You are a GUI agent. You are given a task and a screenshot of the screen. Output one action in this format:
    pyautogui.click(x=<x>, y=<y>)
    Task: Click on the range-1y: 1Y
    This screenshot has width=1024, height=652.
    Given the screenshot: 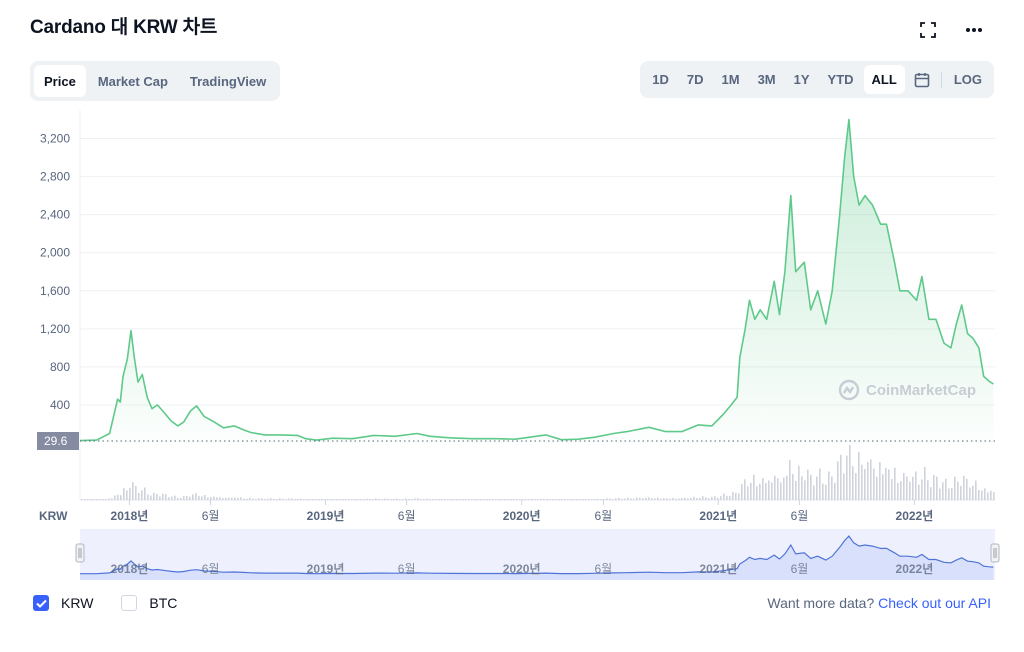 What is the action you would take?
    pyautogui.click(x=801, y=79)
    